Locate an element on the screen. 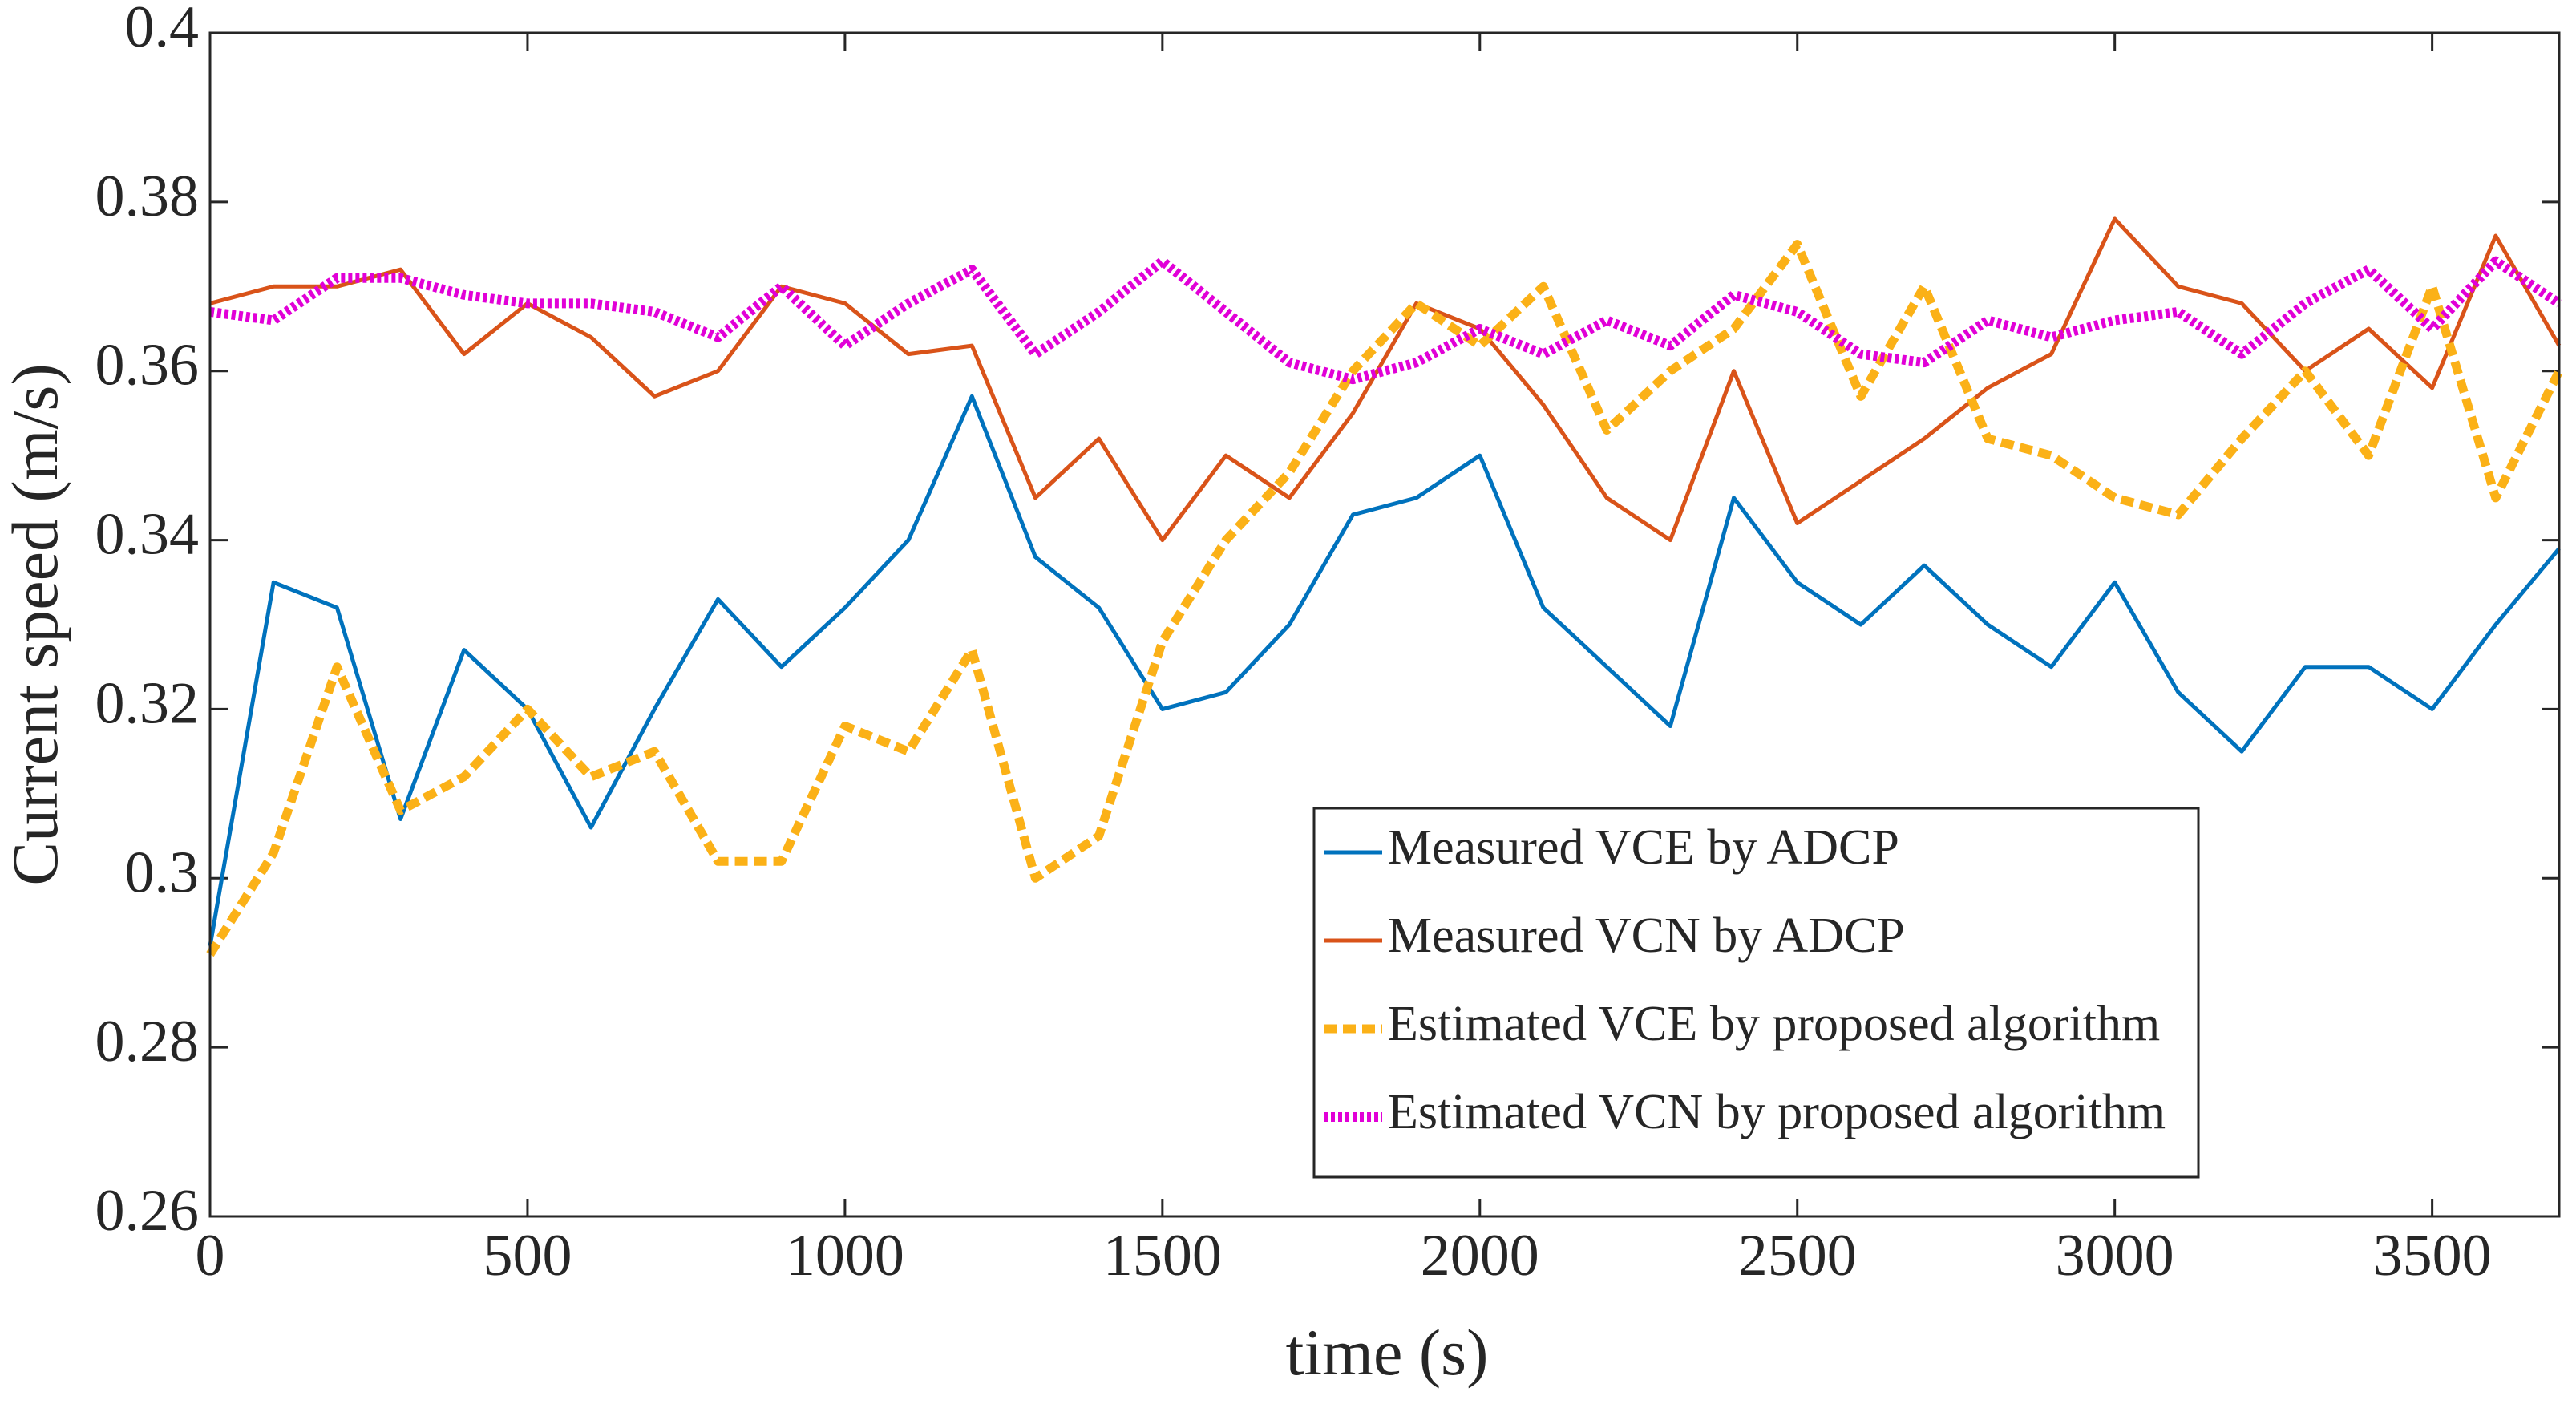 This screenshot has height=1404, width=2576. legend-label: Estimated VCE by proposed algorithm is located at coordinates (1774, 1024).